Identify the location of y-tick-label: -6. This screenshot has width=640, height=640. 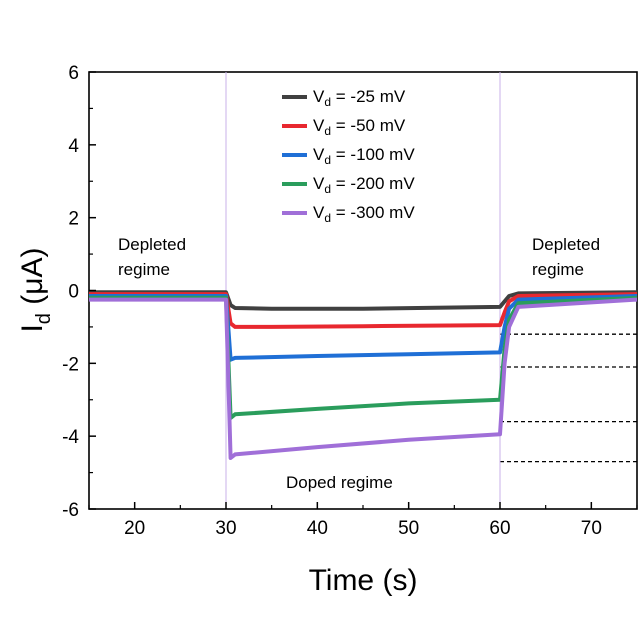
(70, 510).